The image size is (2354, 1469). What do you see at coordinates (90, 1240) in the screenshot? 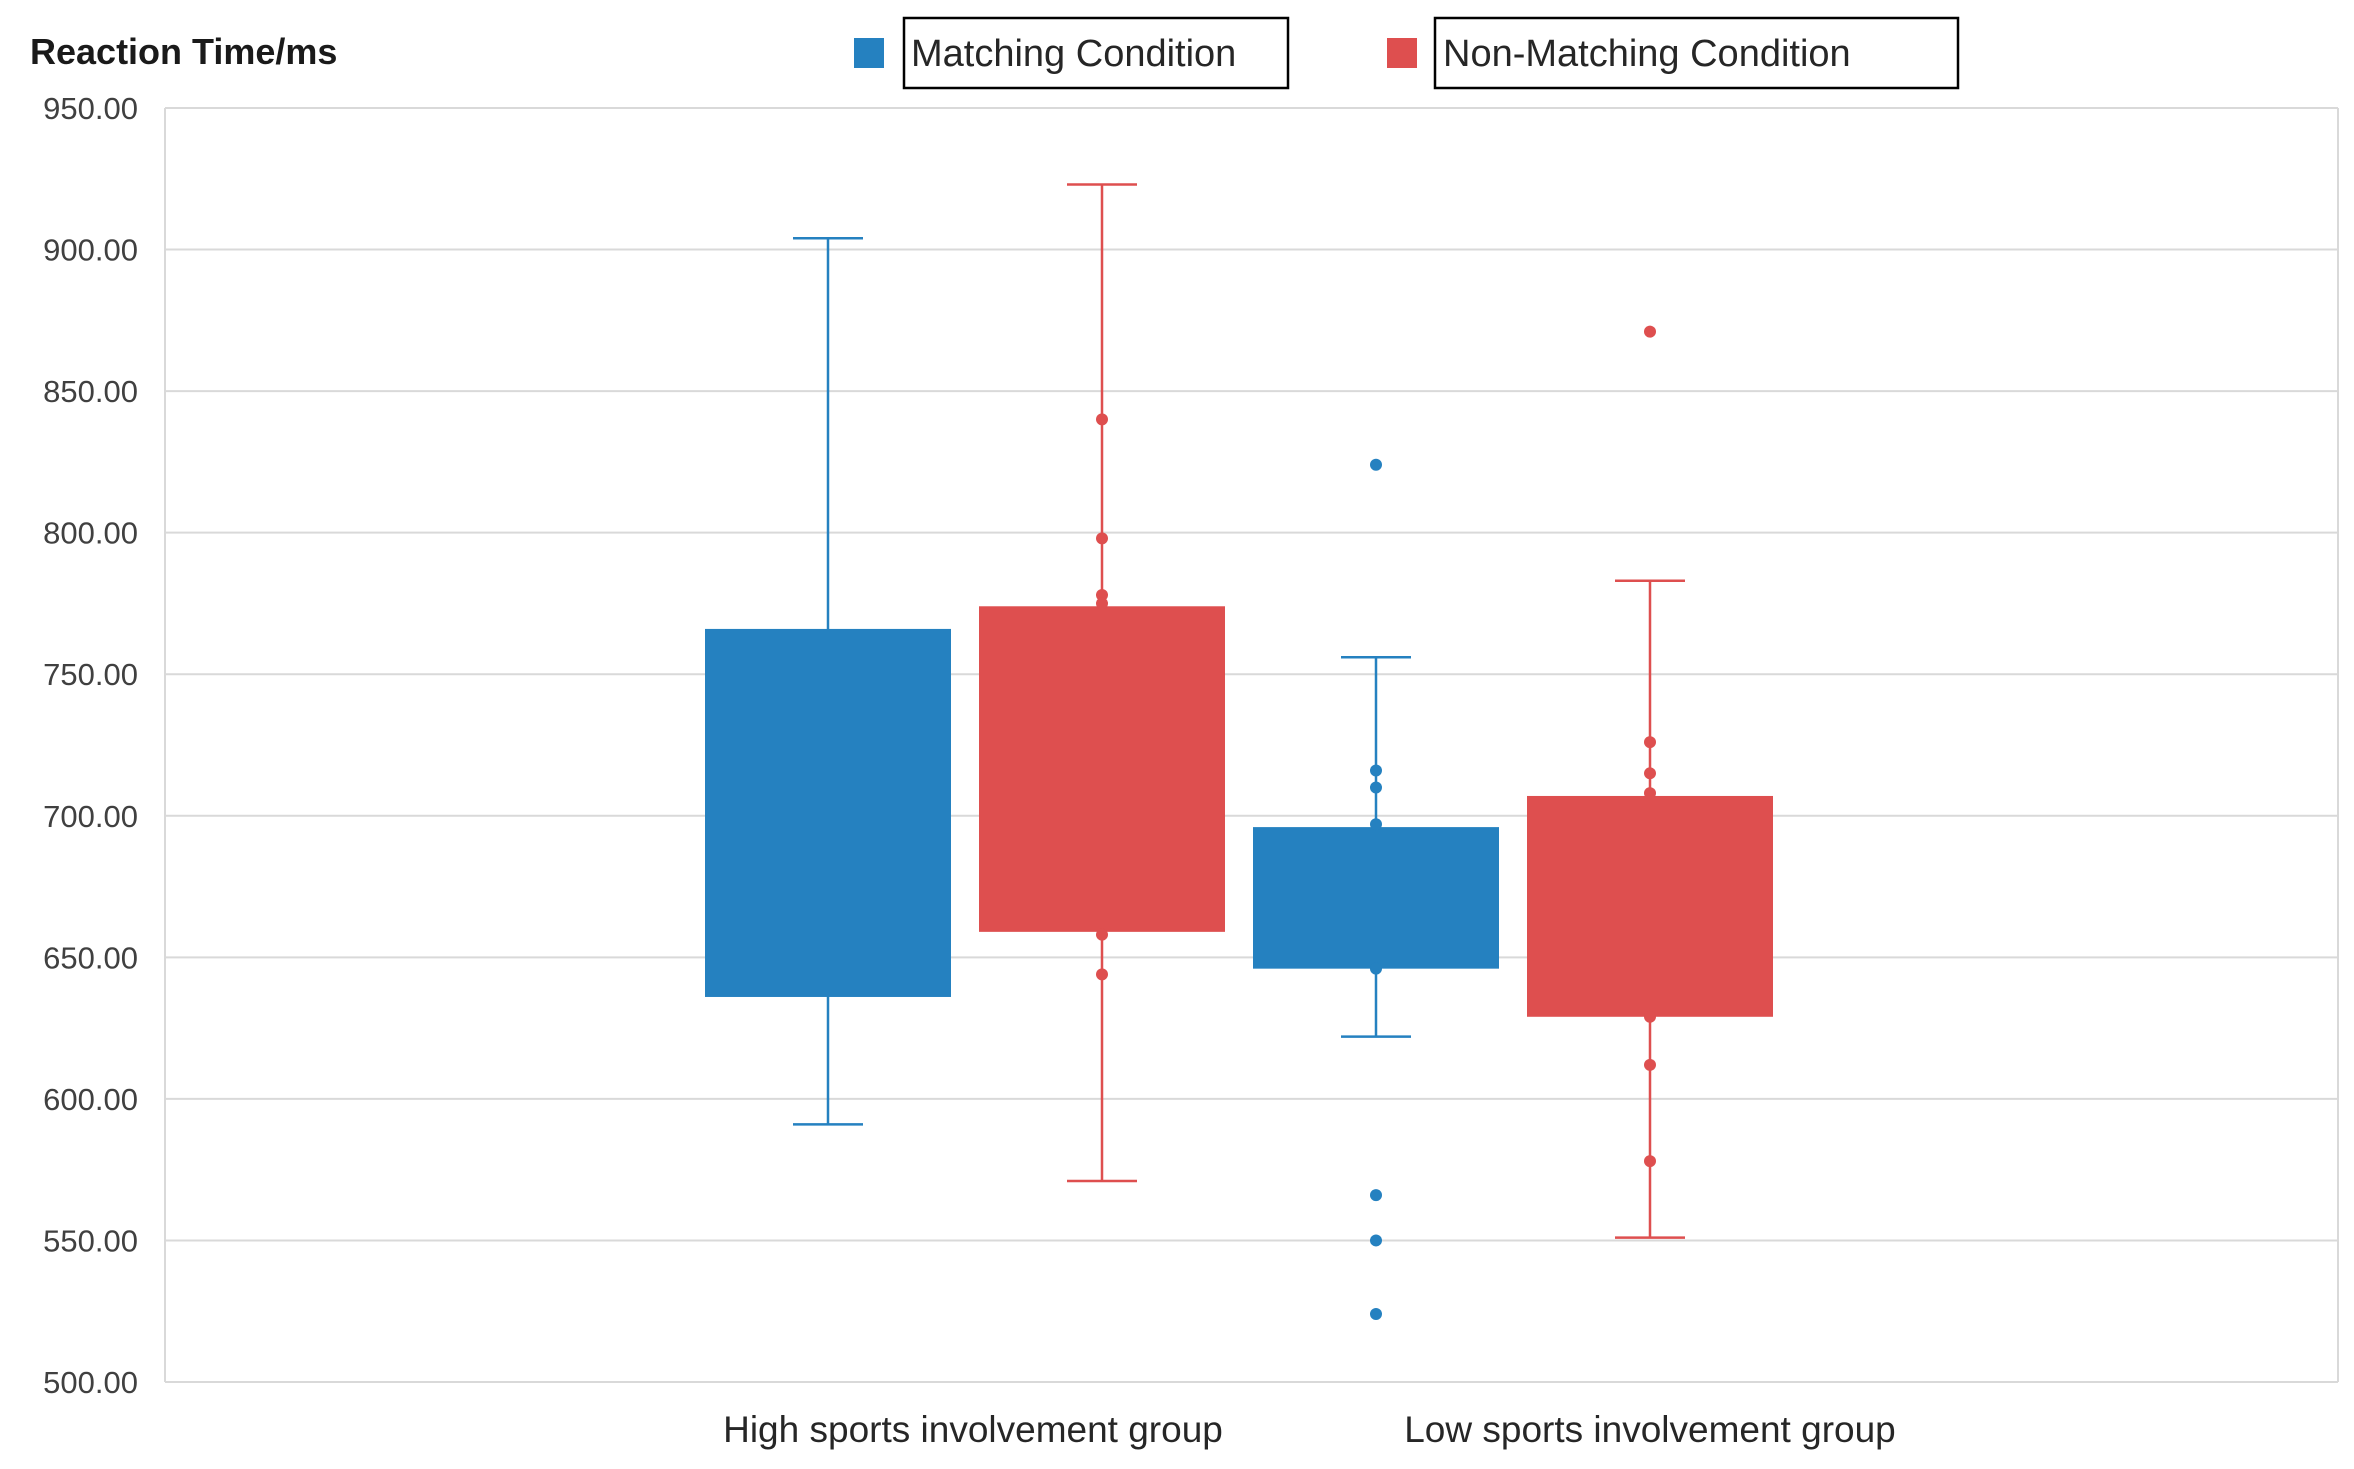
I see `y-tick-label-550: 550.00` at bounding box center [90, 1240].